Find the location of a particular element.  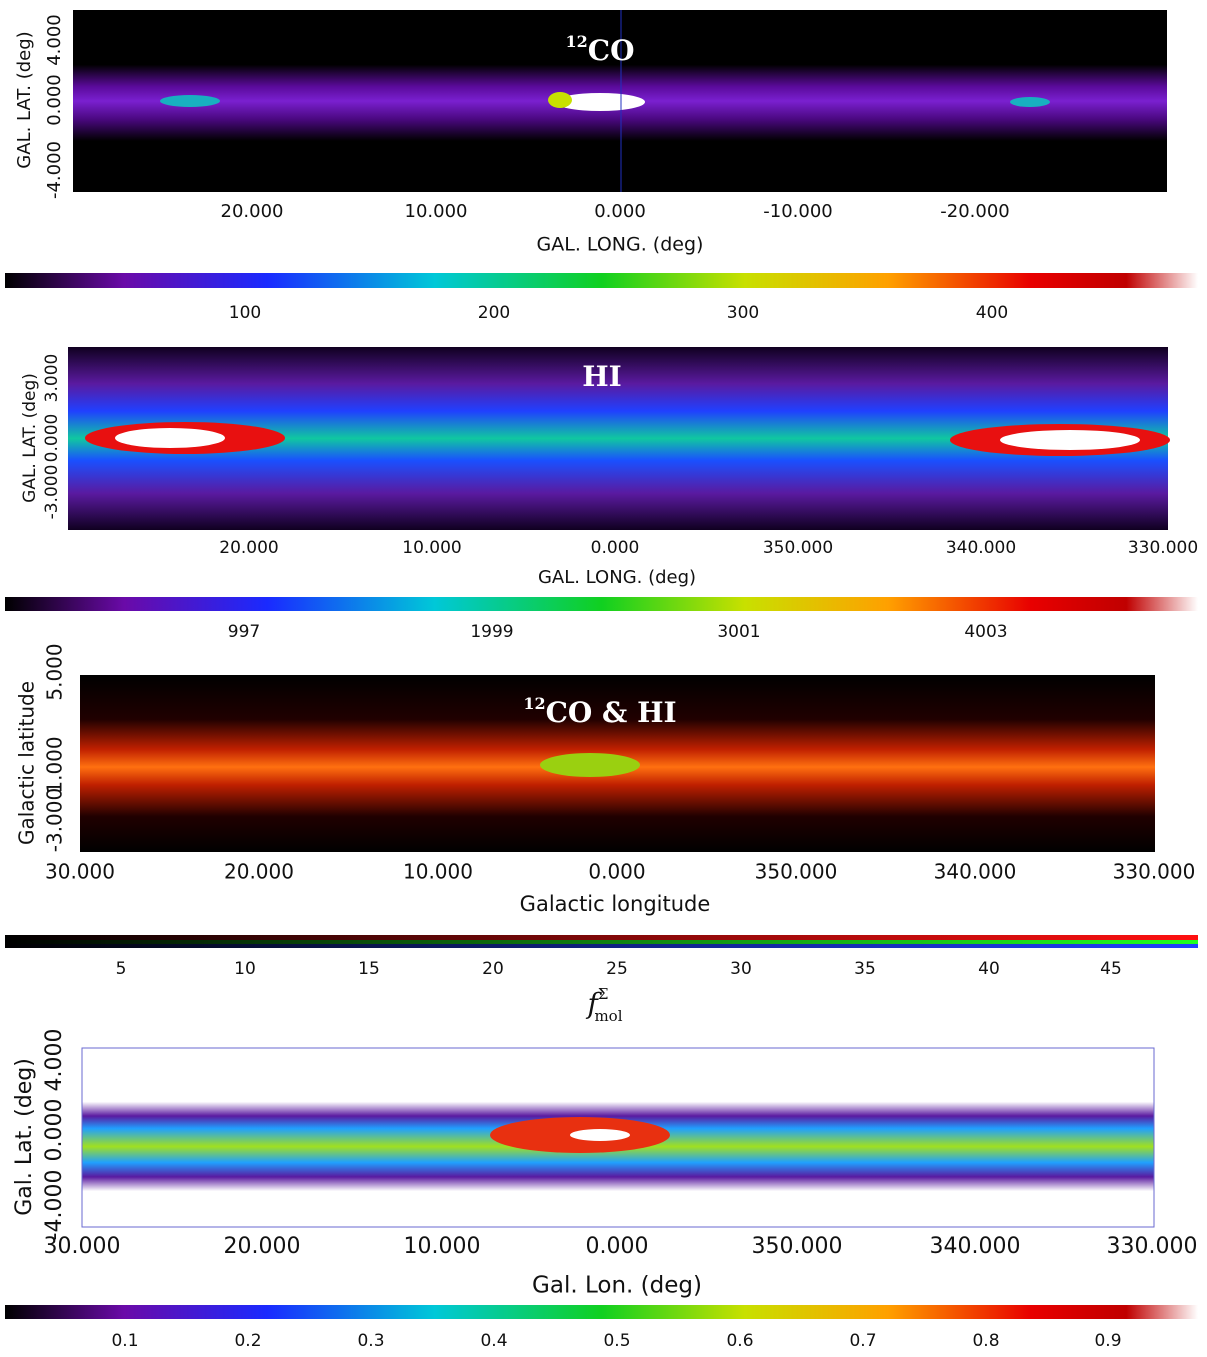

title-text: CO & HI is located at coordinates (611, 712).